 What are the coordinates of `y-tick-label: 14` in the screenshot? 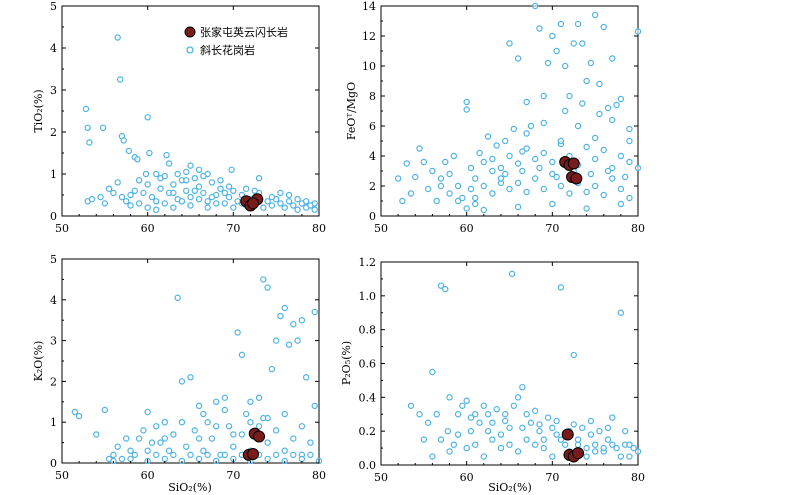 It's located at (369, 6).